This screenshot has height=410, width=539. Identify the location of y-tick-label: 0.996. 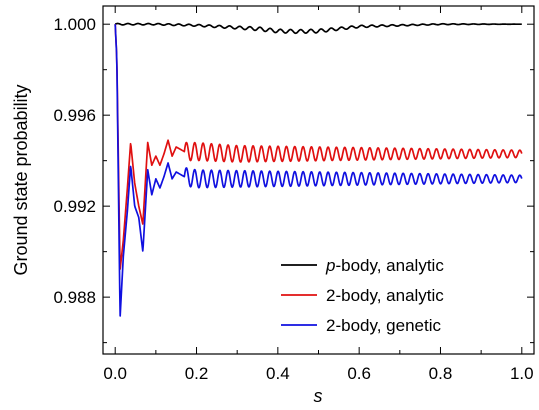
(74, 115).